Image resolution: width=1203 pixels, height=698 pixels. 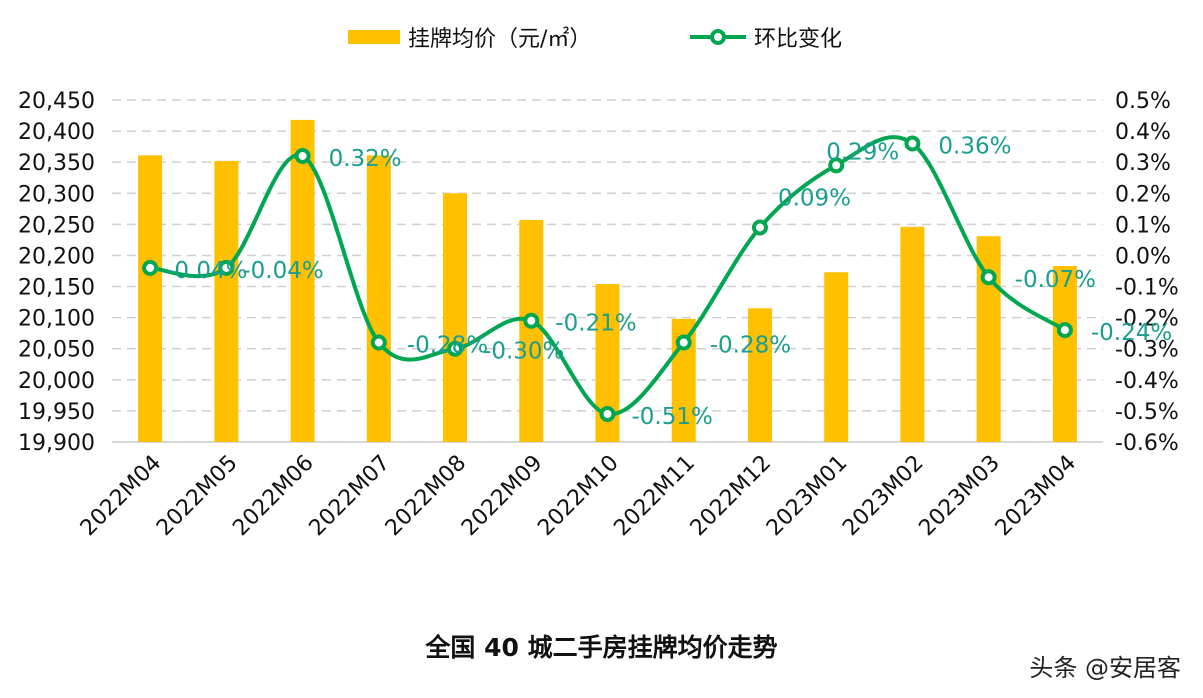 What do you see at coordinates (374, 37) in the screenshot?
I see `legend-bar-swatch` at bounding box center [374, 37].